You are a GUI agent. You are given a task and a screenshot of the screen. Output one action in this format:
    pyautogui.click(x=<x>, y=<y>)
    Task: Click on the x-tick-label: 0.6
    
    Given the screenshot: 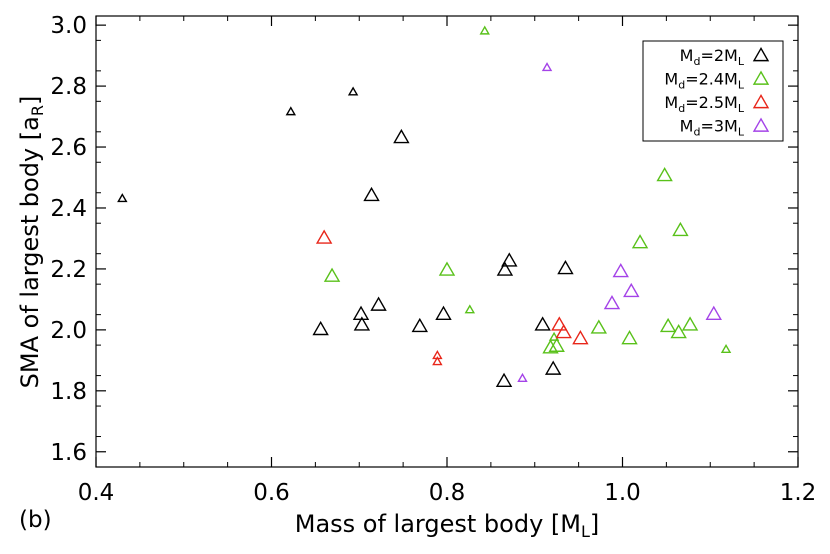 What is the action you would take?
    pyautogui.click(x=271, y=493)
    